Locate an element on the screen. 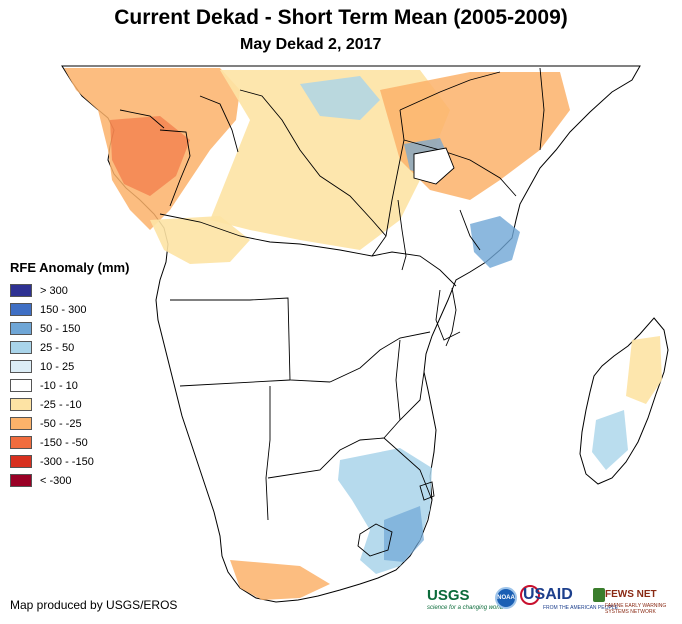  lake-malawi is located at coordinates (451, 317).